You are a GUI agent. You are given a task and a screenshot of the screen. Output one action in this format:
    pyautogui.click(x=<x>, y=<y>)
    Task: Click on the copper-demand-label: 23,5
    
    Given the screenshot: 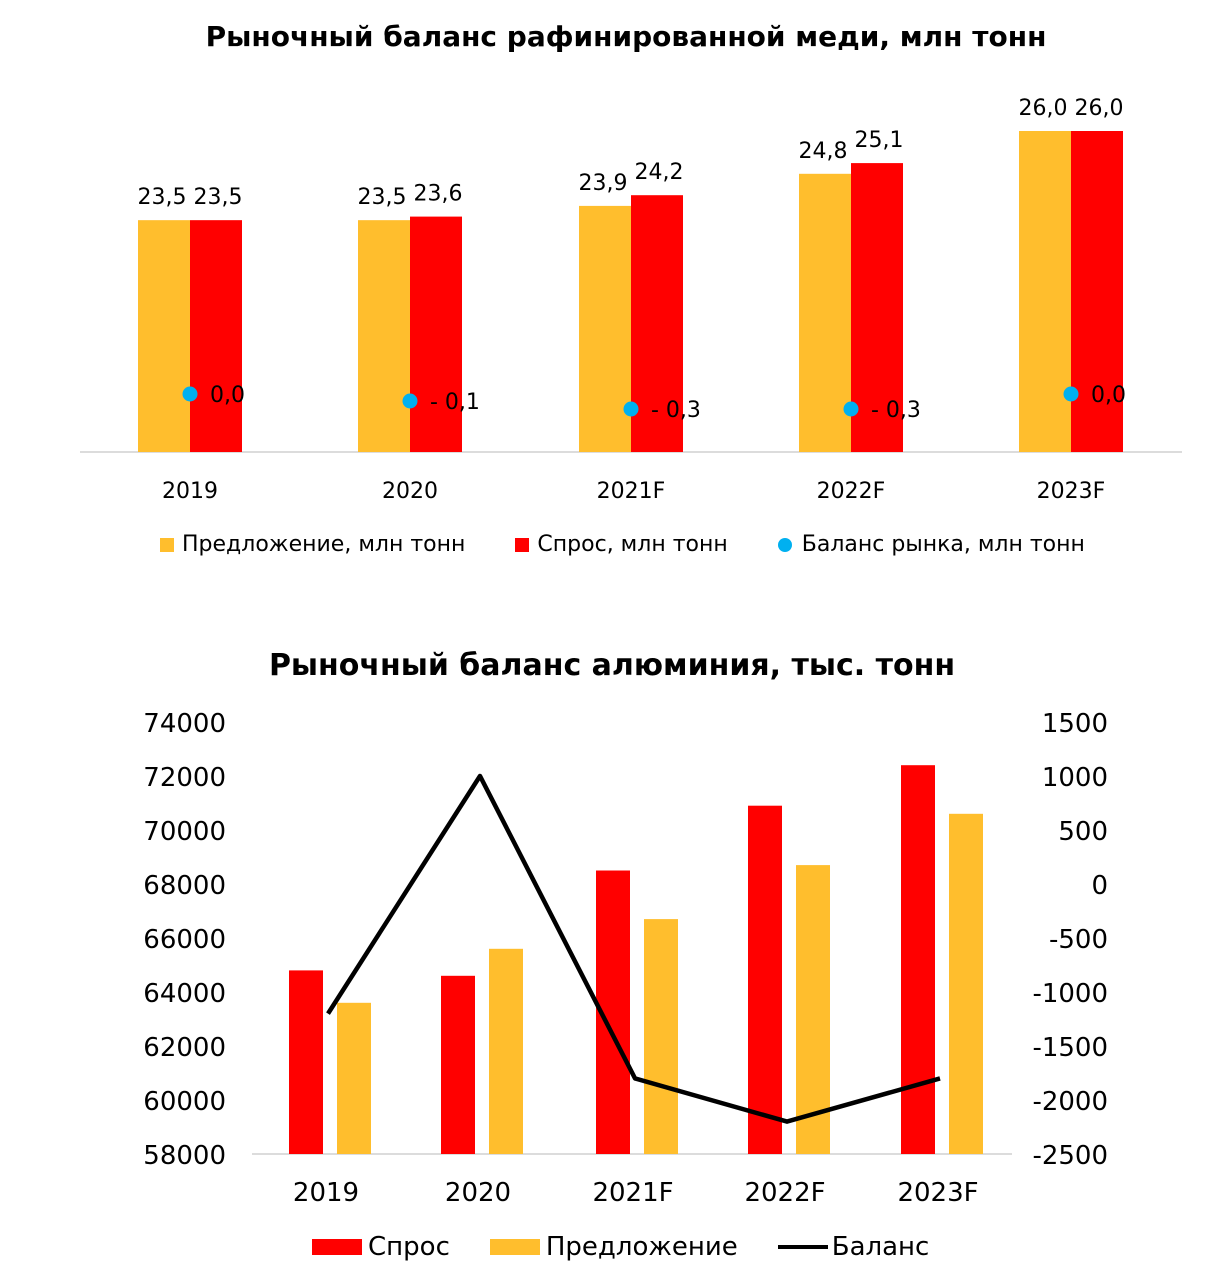 What is the action you would take?
    pyautogui.click(x=218, y=197)
    